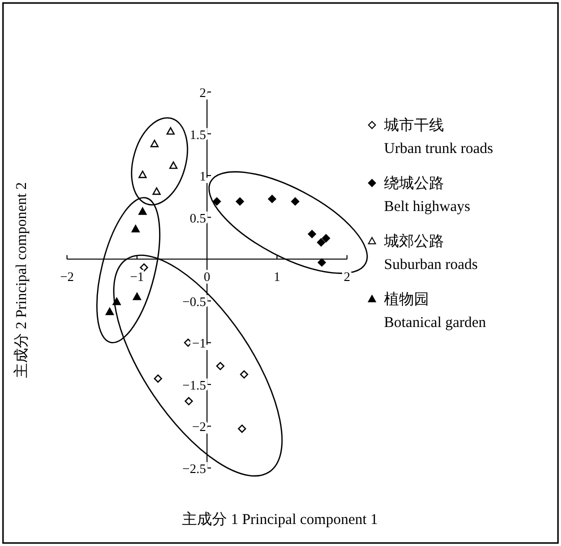  Describe the element at coordinates (435, 311) in the screenshot. I see `legend-label: 植物园 Botanical garden` at that location.